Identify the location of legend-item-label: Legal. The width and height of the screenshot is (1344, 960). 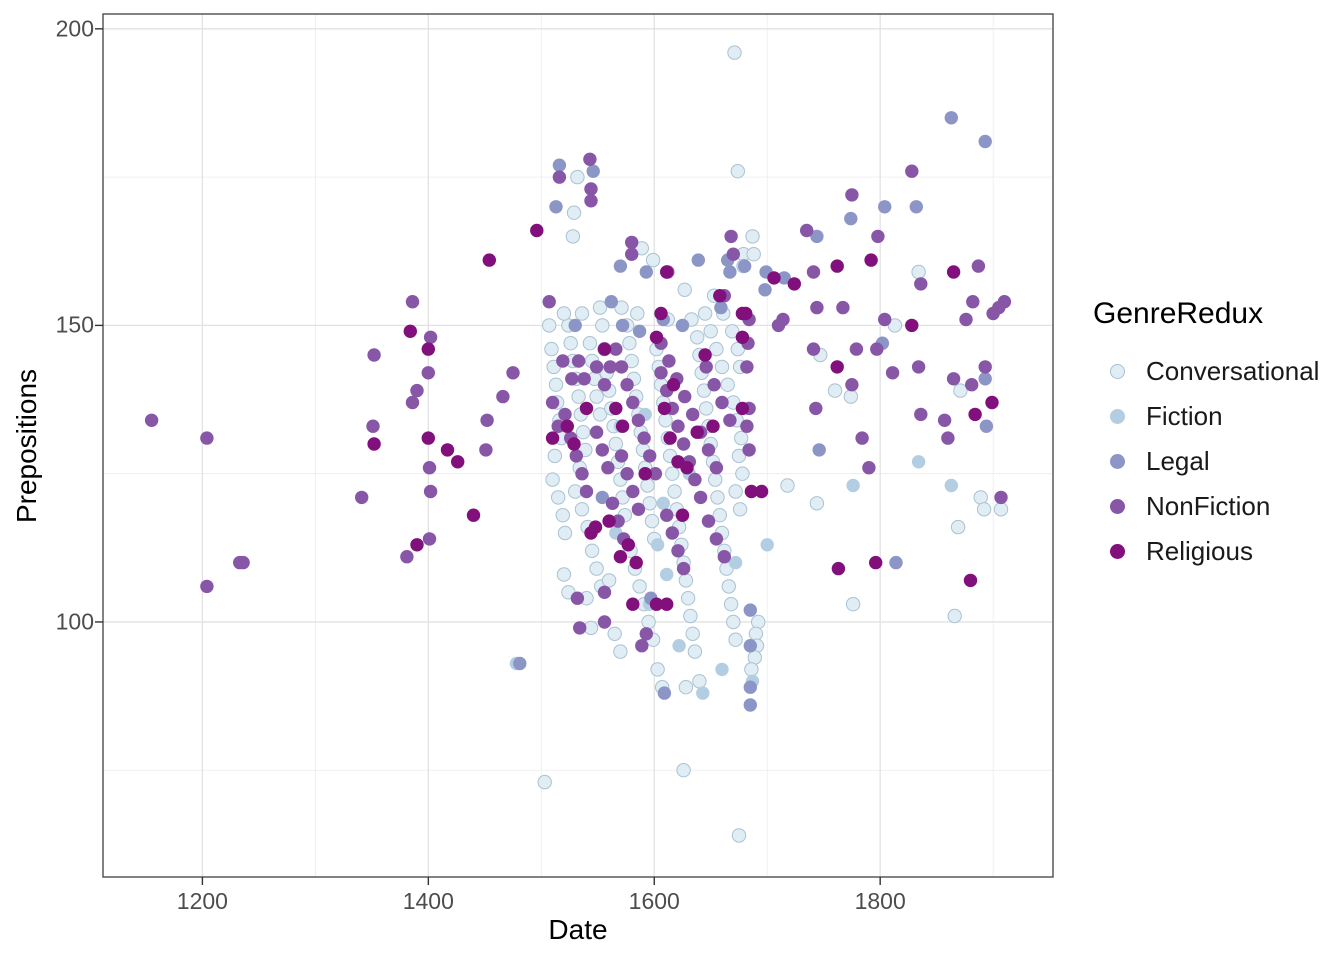
(1178, 461).